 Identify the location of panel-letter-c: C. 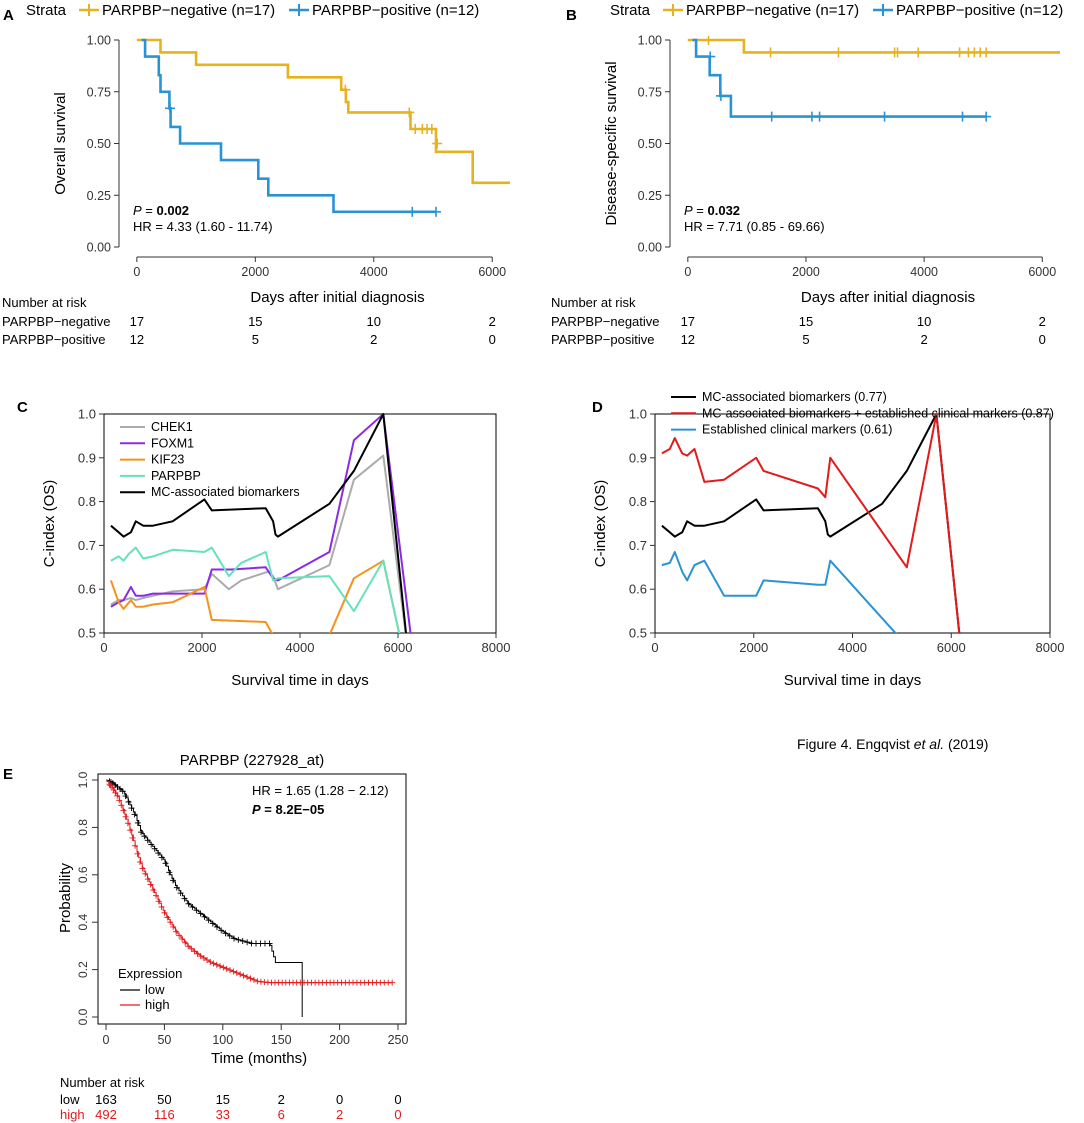
(22, 407).